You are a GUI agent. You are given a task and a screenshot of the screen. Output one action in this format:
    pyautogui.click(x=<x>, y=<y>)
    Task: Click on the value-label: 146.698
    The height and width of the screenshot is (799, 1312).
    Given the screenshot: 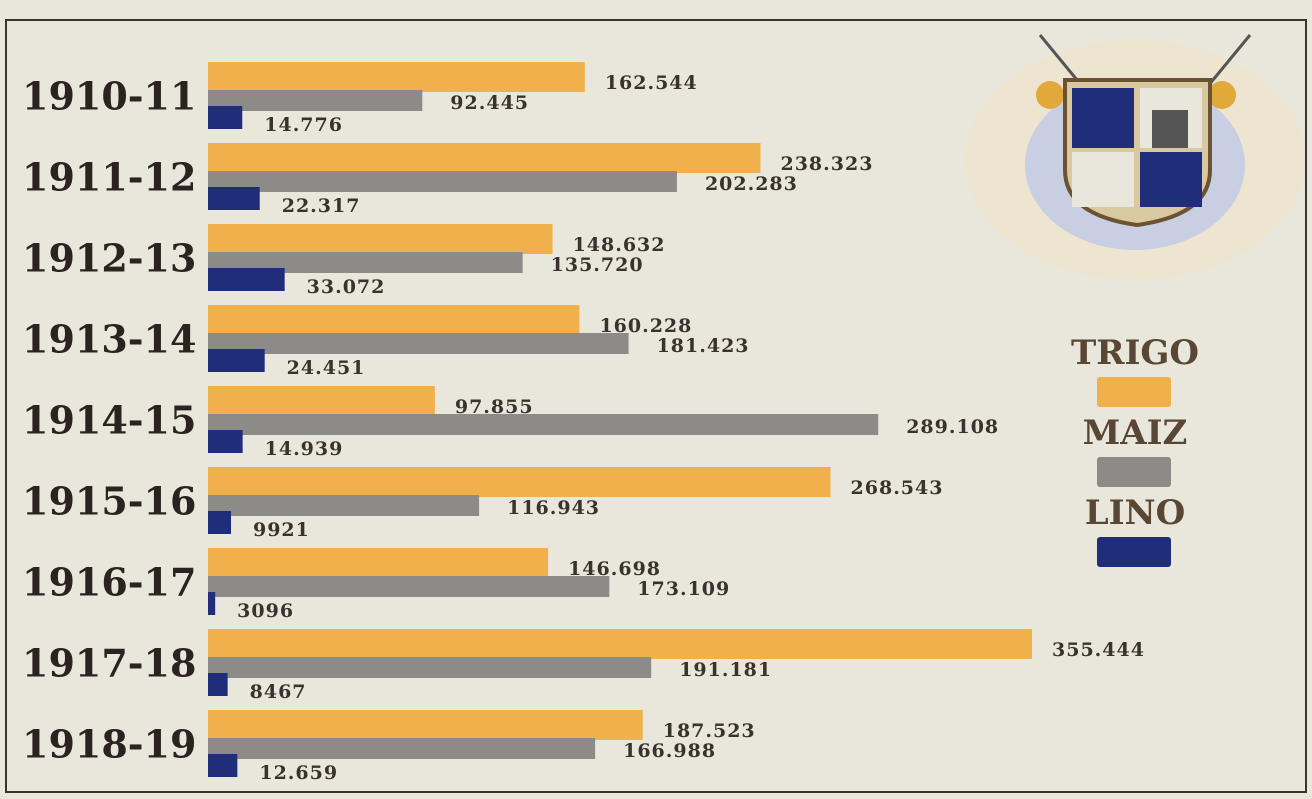 What is the action you would take?
    pyautogui.click(x=614, y=569)
    